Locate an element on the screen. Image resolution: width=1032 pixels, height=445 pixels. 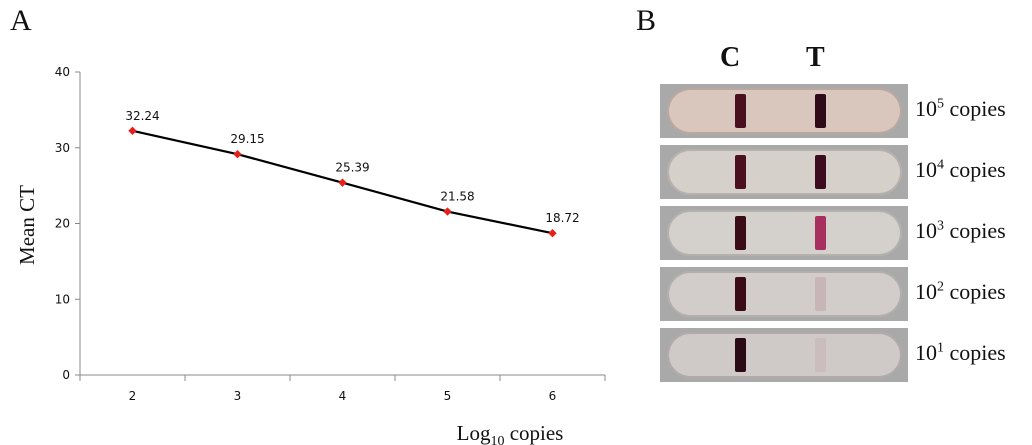
data-label: 32.24 is located at coordinates (142, 116).